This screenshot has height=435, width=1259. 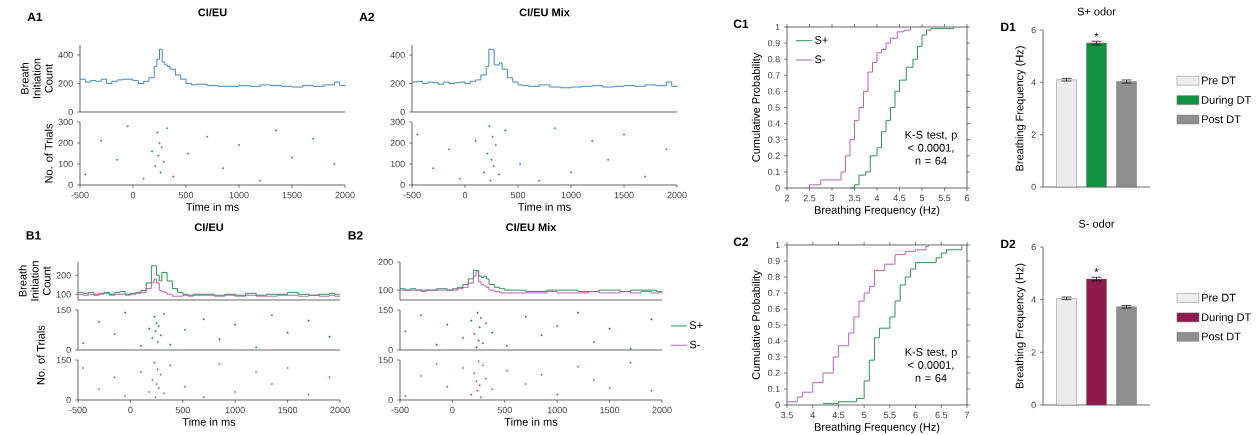 I want to click on x-tick-label: 3, so click(x=832, y=198).